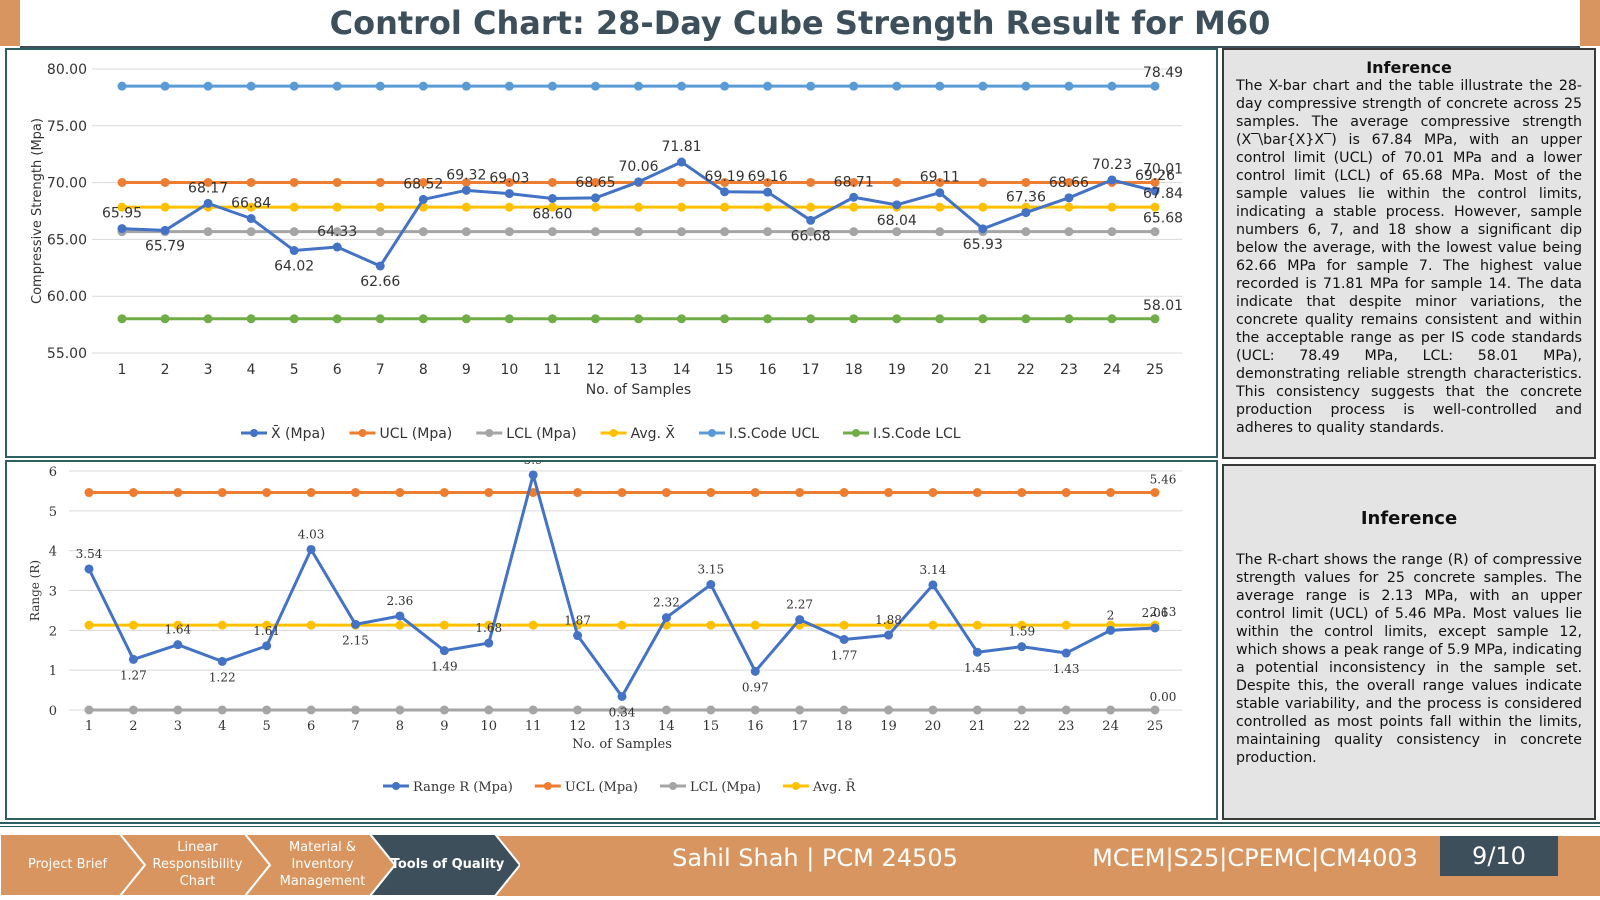 This screenshot has height=900, width=1600. Describe the element at coordinates (888, 620) in the screenshot. I see `data-label: 1.88` at that location.